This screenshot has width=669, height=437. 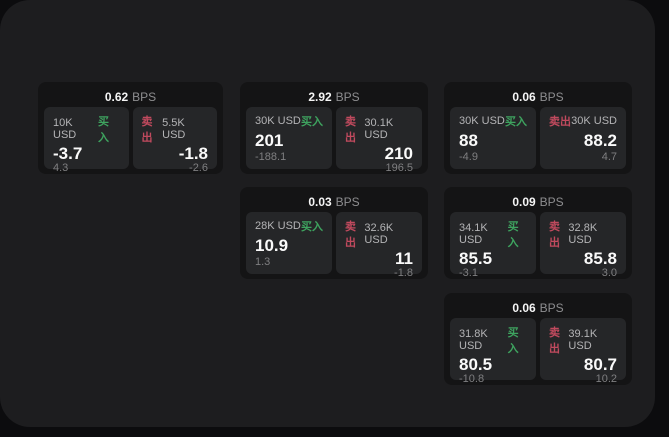 I want to click on sell-panel-header: 卖出 30.1K USD, so click(x=379, y=129).